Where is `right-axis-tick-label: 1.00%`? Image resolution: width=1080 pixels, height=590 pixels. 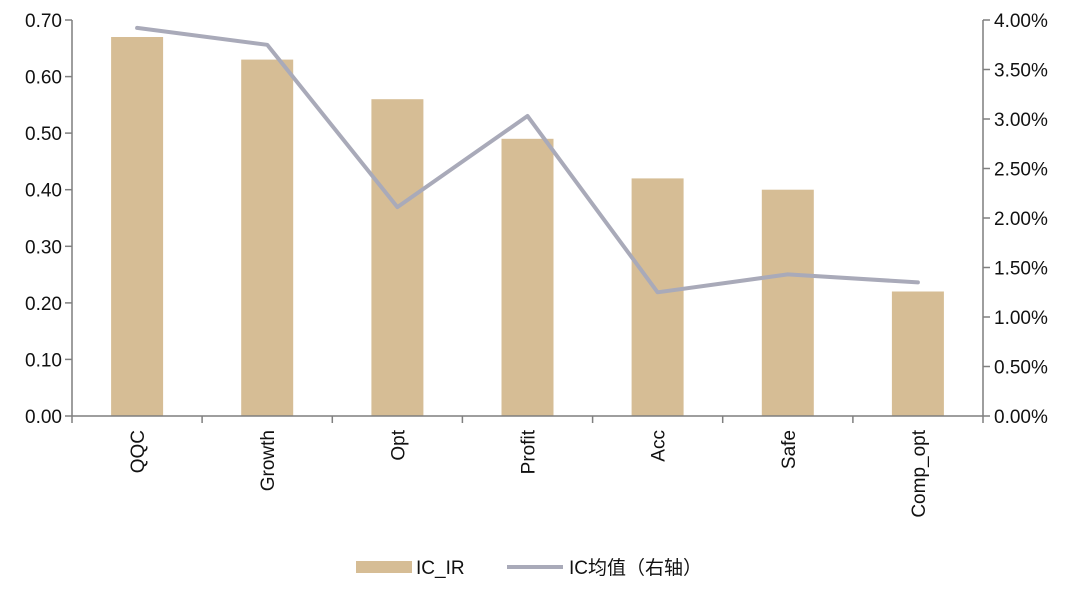 right-axis-tick-label: 1.00% is located at coordinates (1021, 318).